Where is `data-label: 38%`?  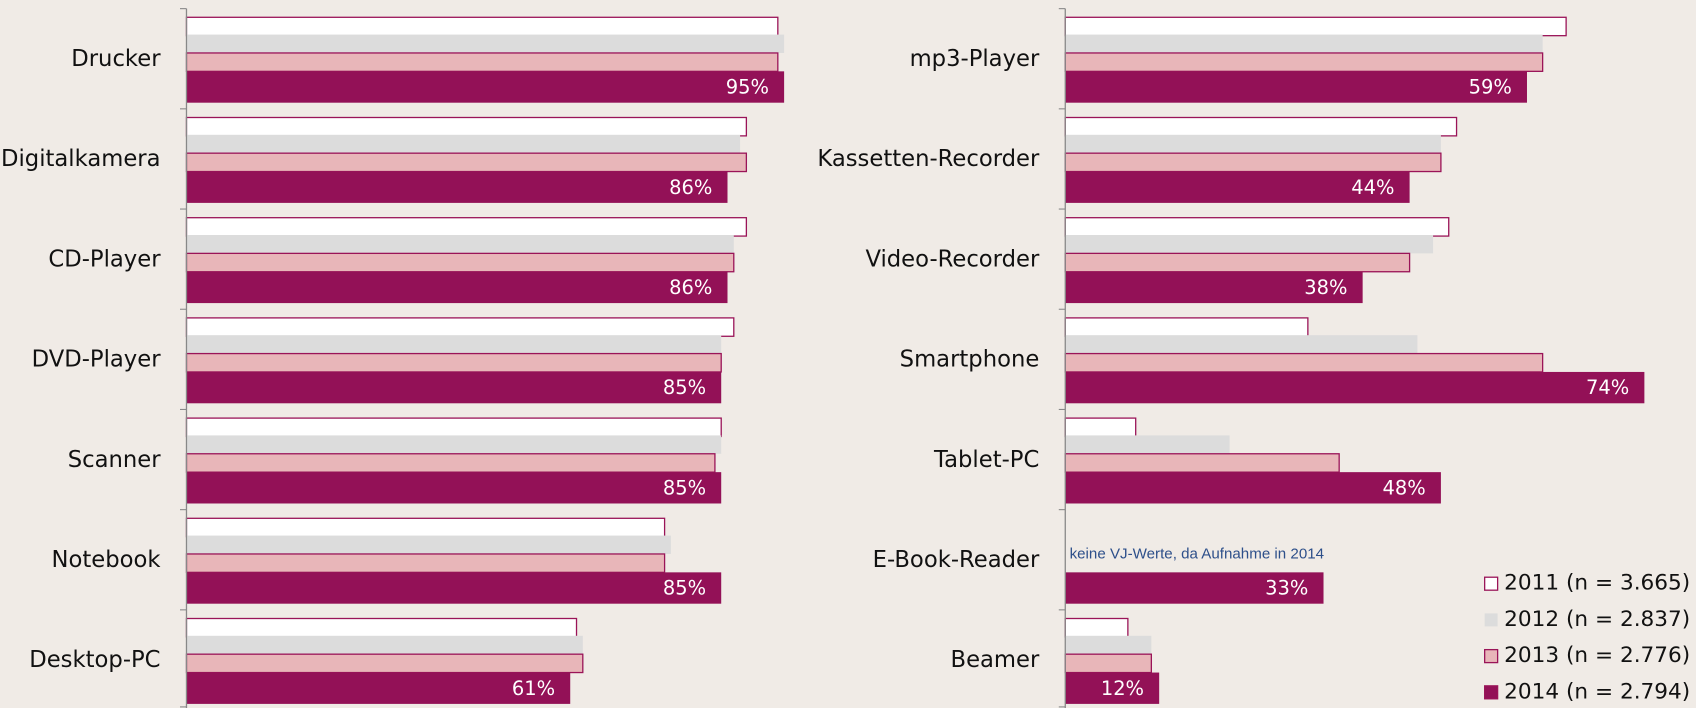
data-label: 38% is located at coordinates (1325, 287).